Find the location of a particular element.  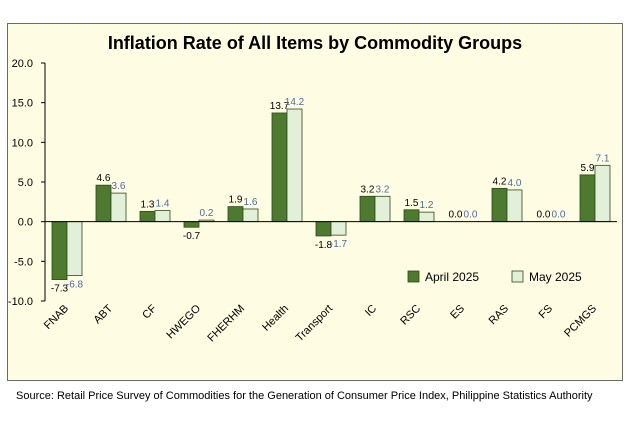

data-label-may: 1.6 is located at coordinates (251, 202).